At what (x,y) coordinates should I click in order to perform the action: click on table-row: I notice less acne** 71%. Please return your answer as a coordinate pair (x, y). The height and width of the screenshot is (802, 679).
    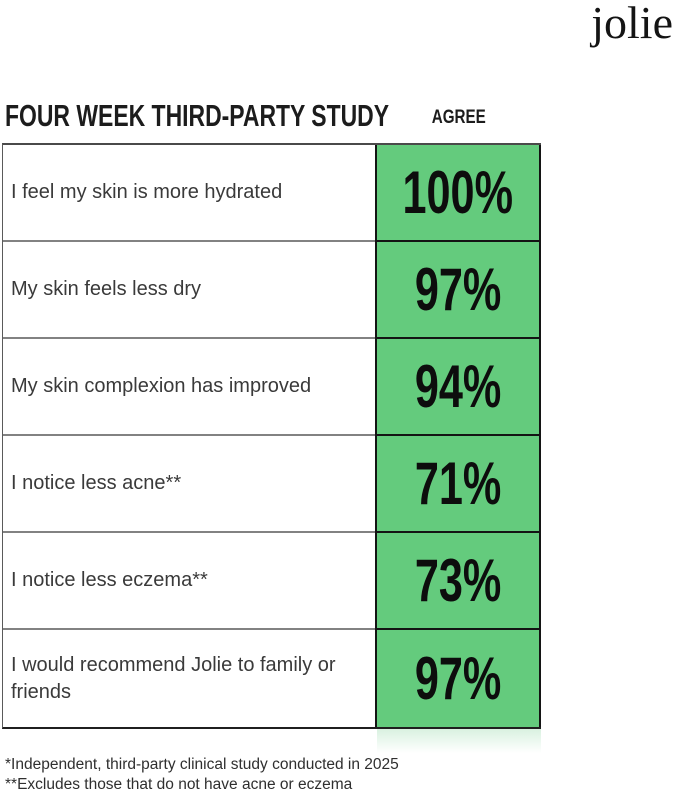
    Looking at the image, I should click on (272, 484).